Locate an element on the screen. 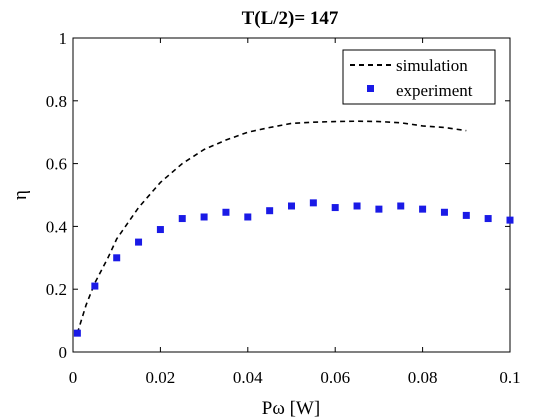 This screenshot has height=420, width=560. x-tick-label: 0.02 is located at coordinates (161, 377).